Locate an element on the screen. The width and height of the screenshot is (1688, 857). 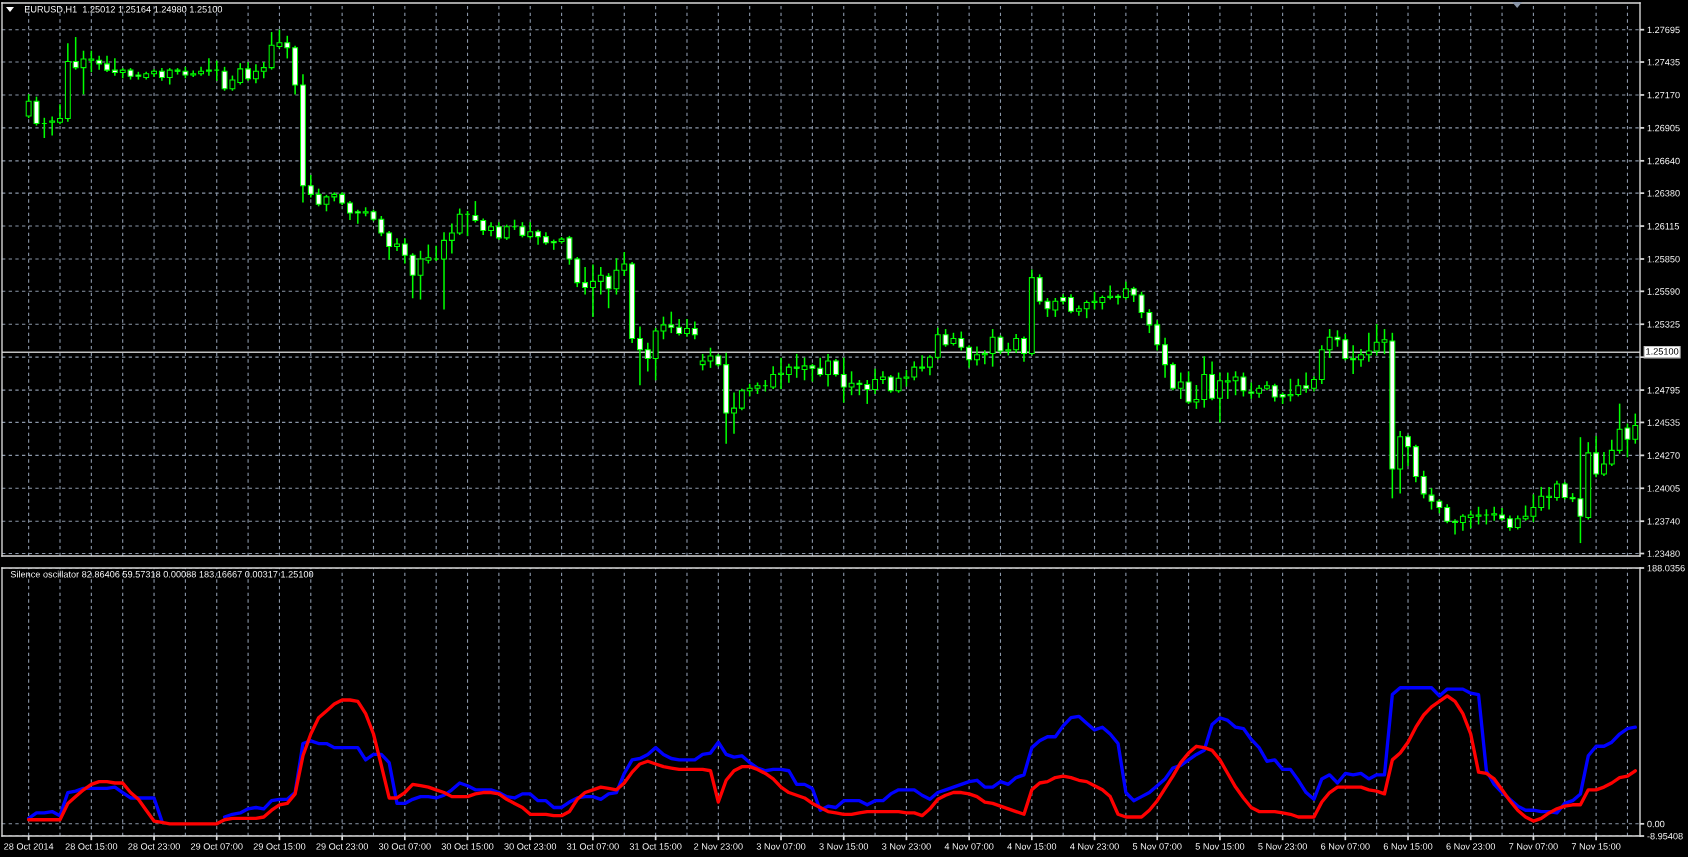
y-tick-label: 1.25850 is located at coordinates (1663, 259).